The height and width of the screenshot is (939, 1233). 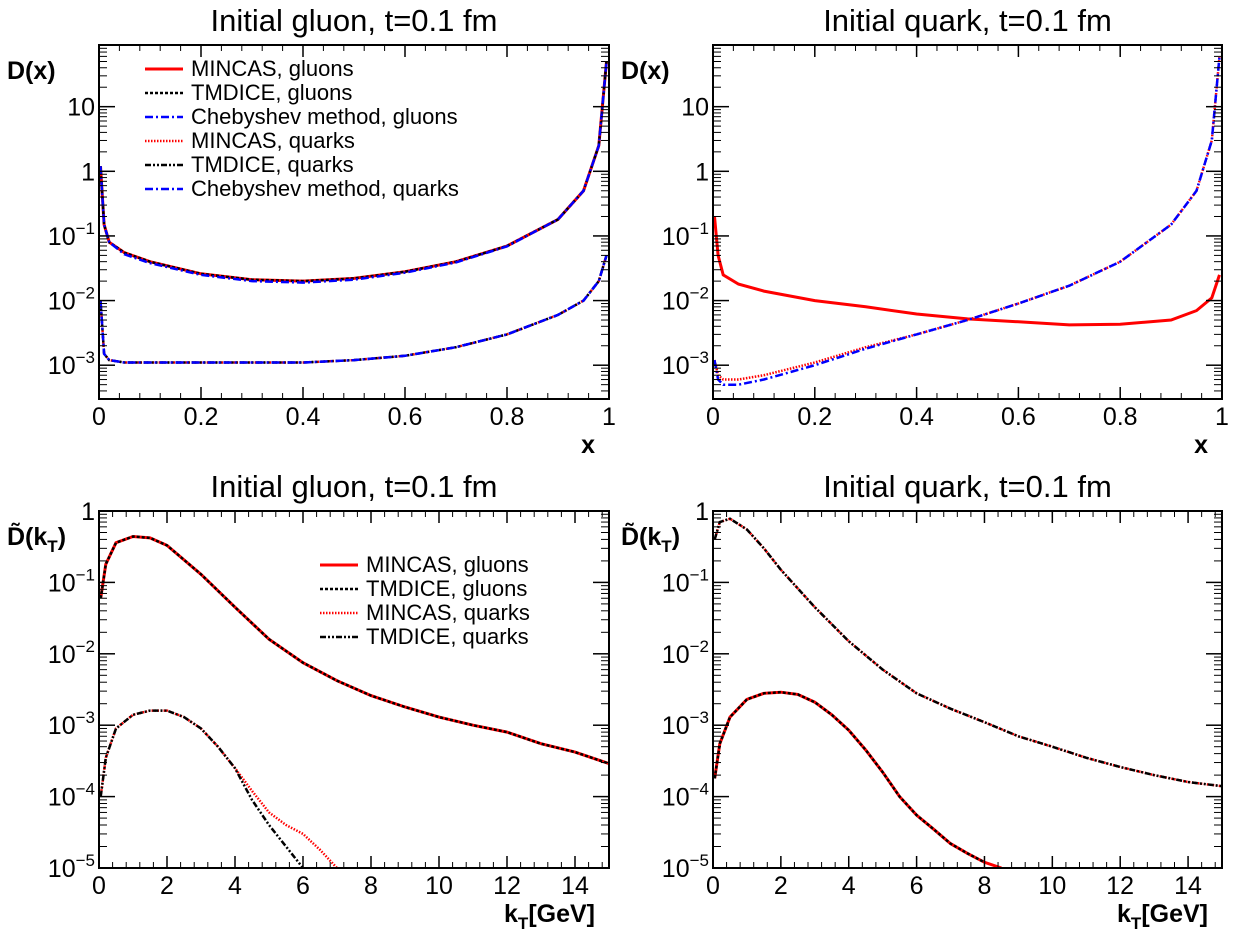 I want to click on y-tick-label: 10, so click(x=81, y=108).